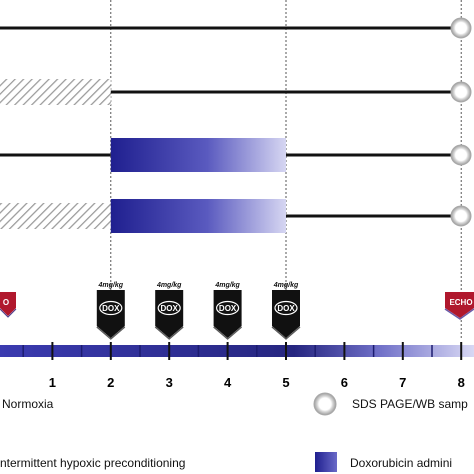 The width and height of the screenshot is (474, 474). I want to click on doxorubicin-swatch, so click(326, 462).